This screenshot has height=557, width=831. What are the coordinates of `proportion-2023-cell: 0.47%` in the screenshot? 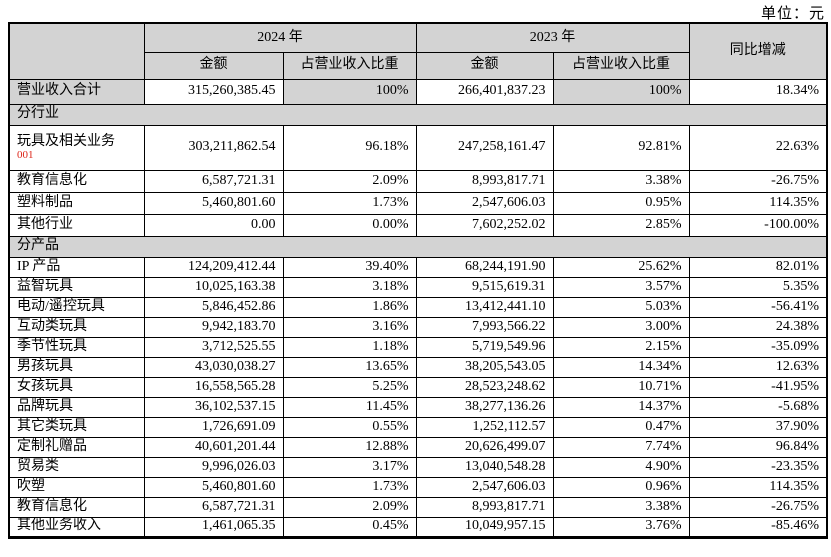 It's located at (621, 427).